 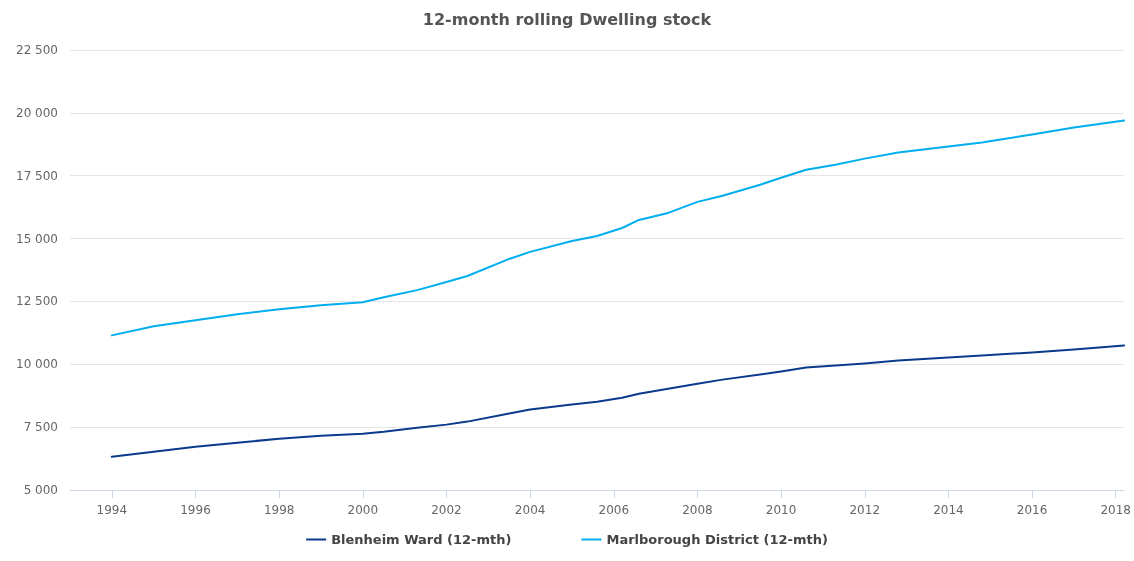 I want to click on x-tick-label: 2004, so click(x=530, y=510).